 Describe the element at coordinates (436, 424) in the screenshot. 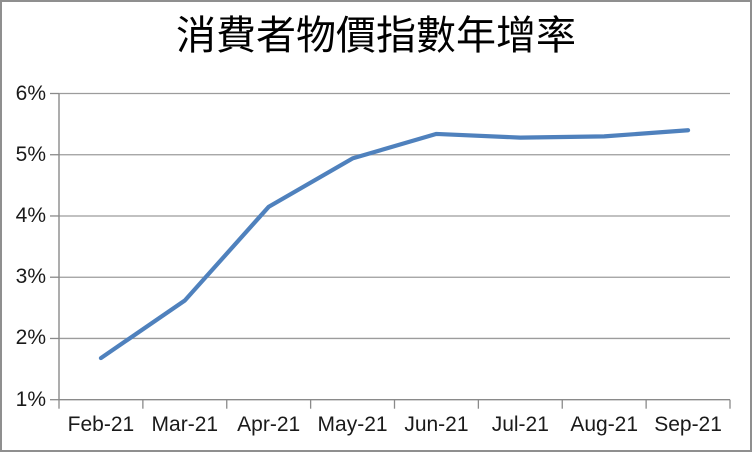

I see `x-axis-tick-label: Jun-21` at that location.